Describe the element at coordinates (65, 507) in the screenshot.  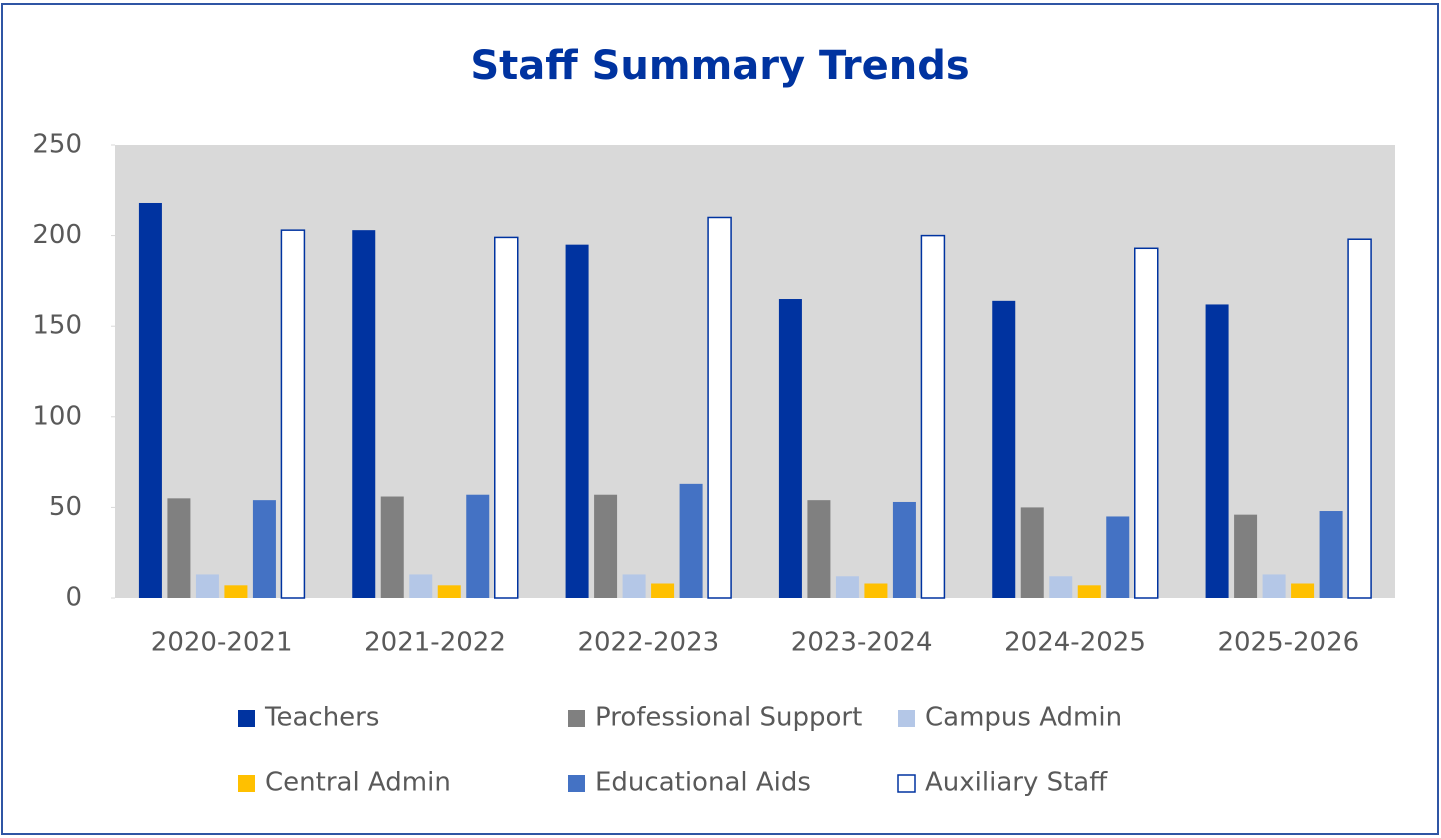
I see `y-tick-label: 50` at that location.